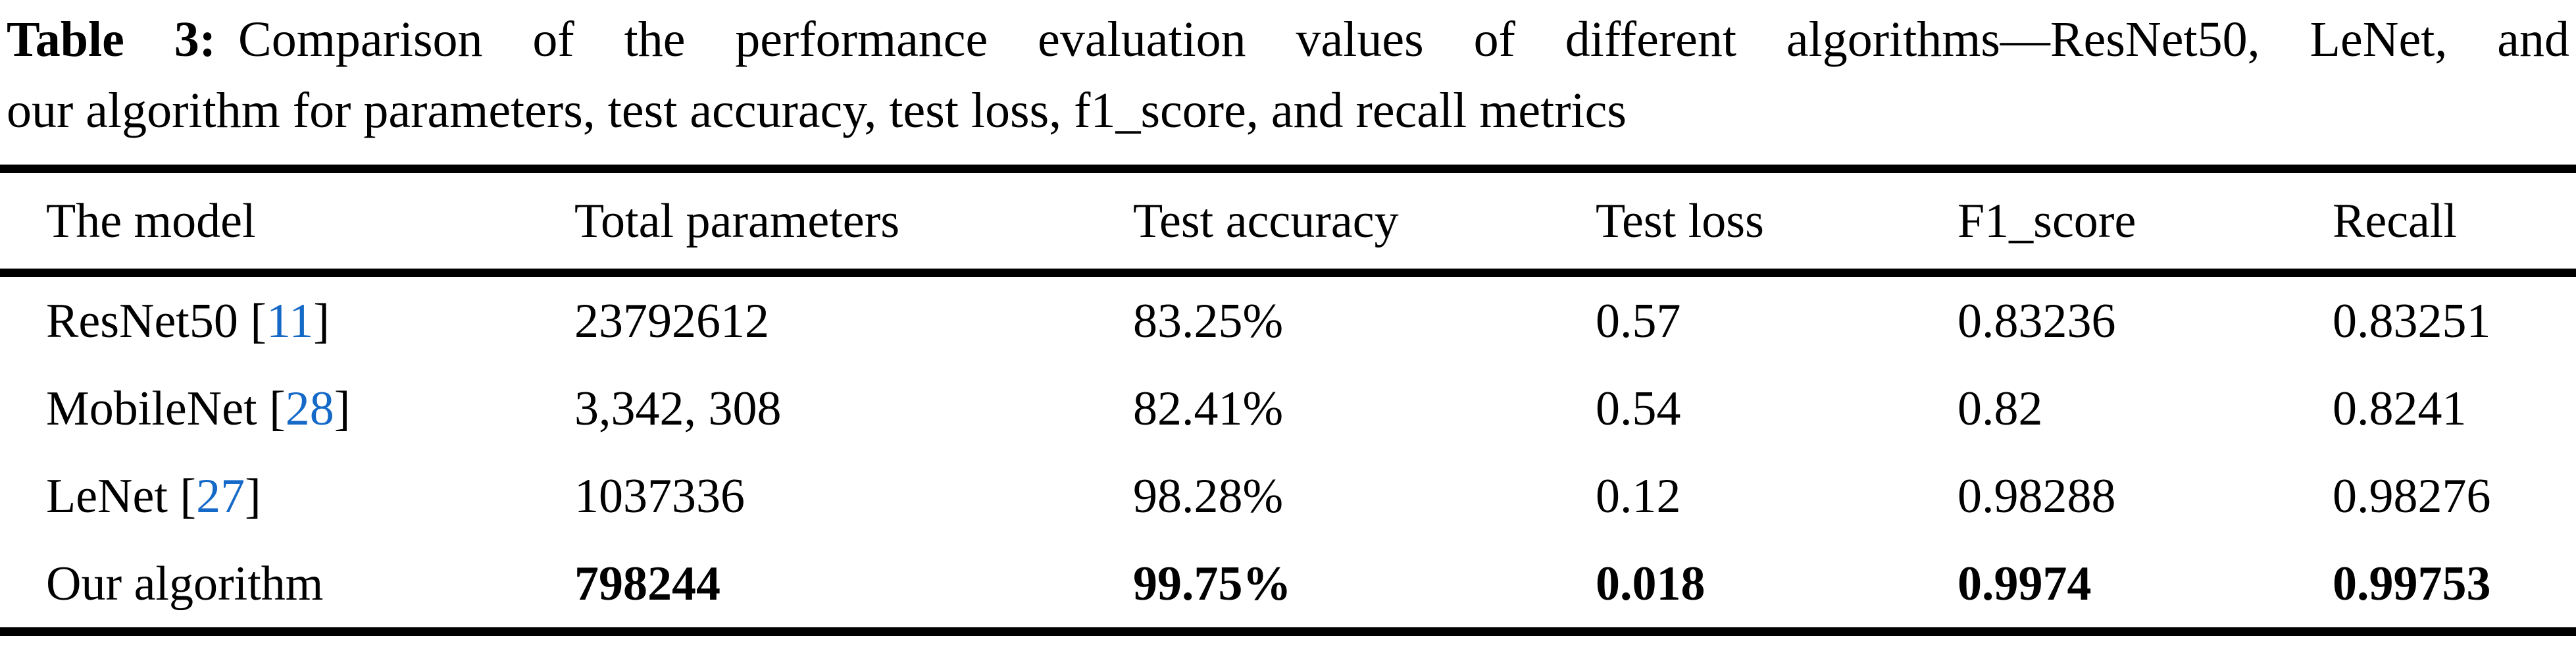 Image resolution: width=2576 pixels, height=651 pixels. What do you see at coordinates (1288, 273) in the screenshot?
I see `table-header-rule` at bounding box center [1288, 273].